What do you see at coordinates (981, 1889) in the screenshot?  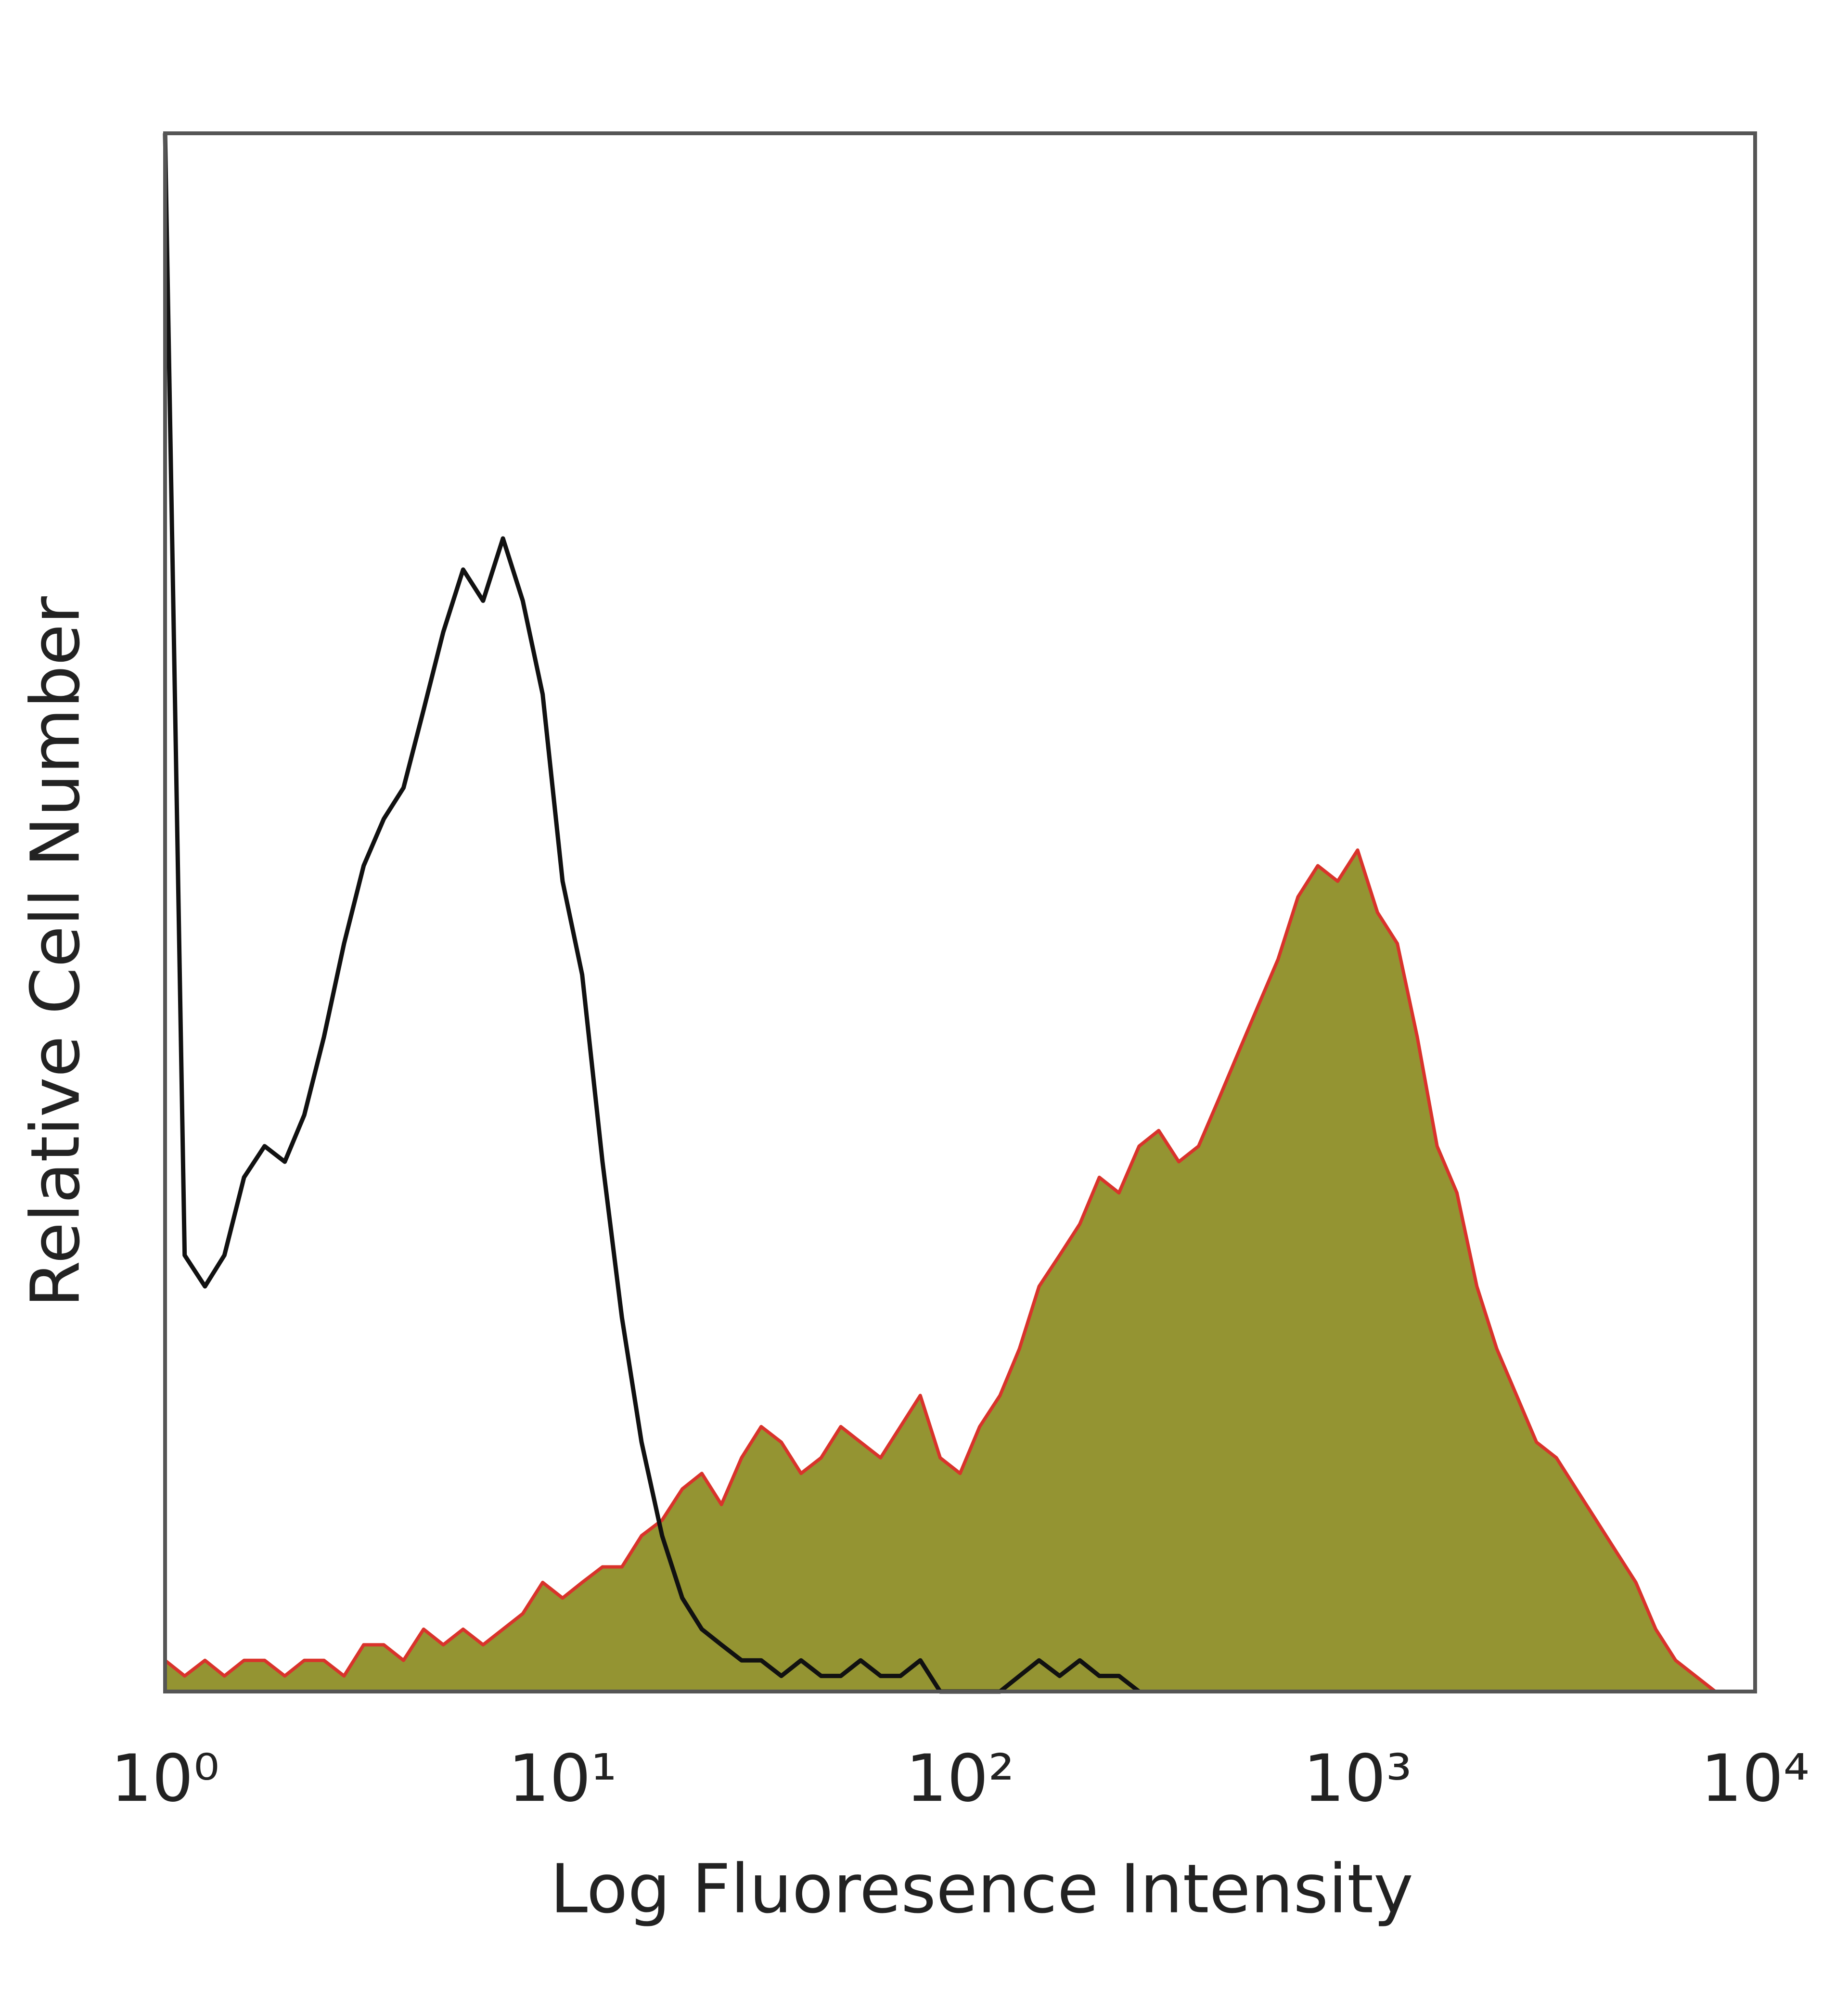 I see `x-axis-label: Log Fluoresence Intensity` at bounding box center [981, 1889].